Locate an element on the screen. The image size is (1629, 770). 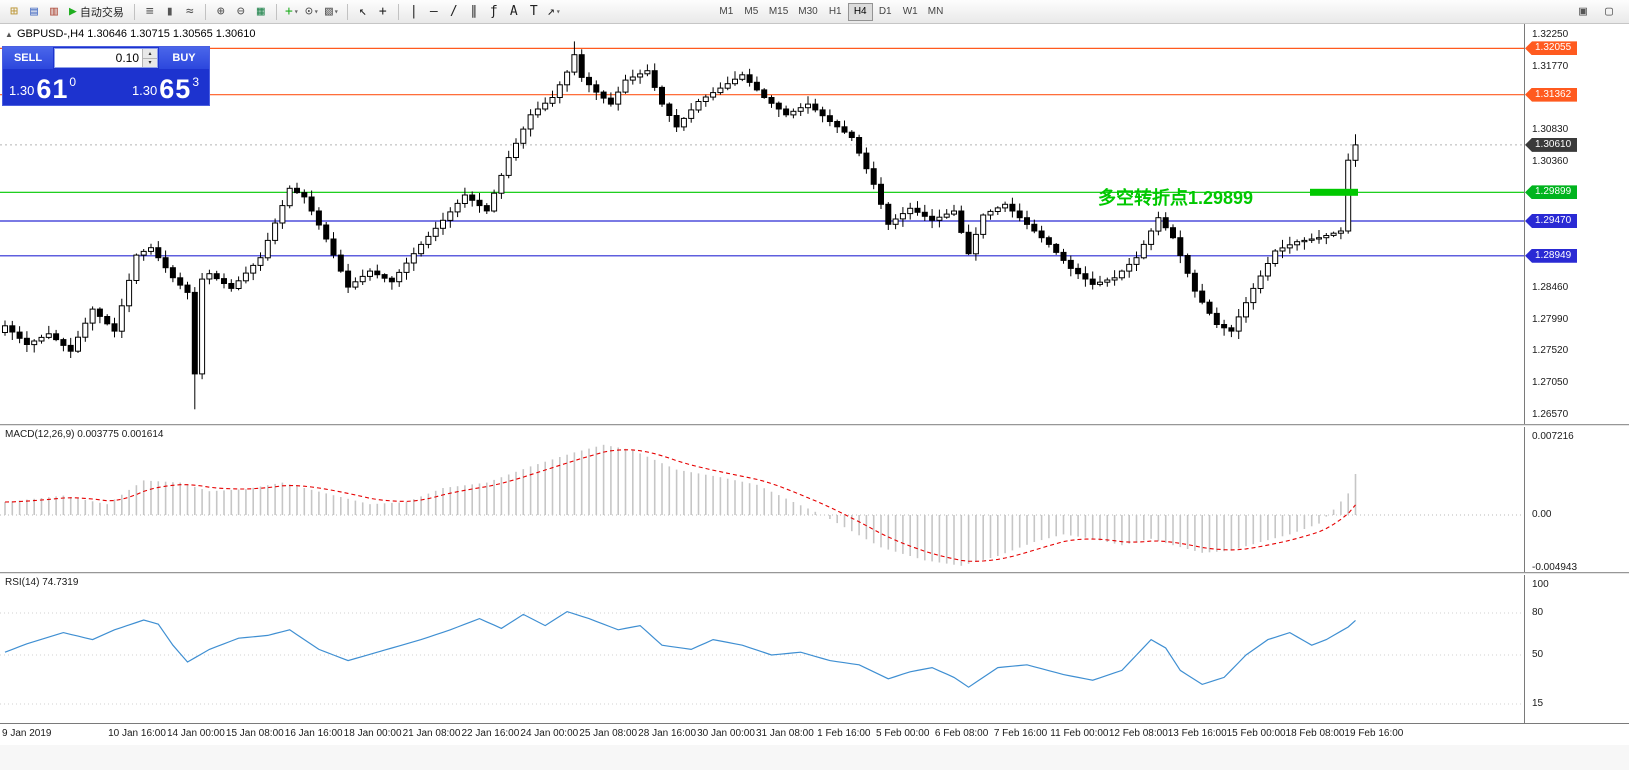
toolbar-separator is located at coordinates (205, 11).